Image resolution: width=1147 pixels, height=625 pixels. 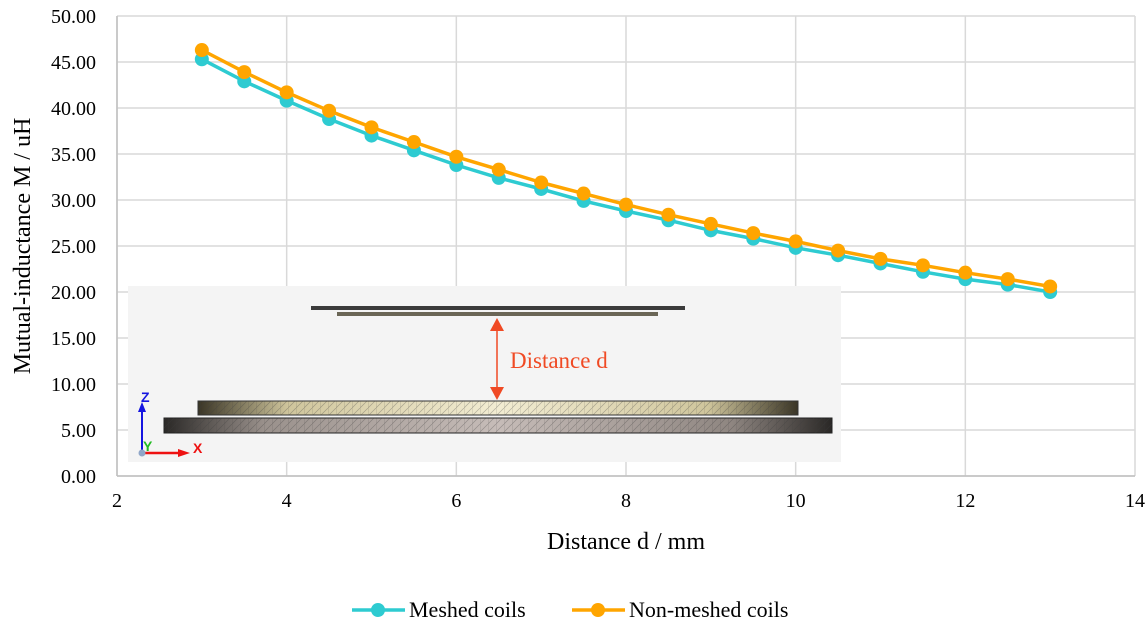 I want to click on upper-coil-inner, so click(x=497, y=314).